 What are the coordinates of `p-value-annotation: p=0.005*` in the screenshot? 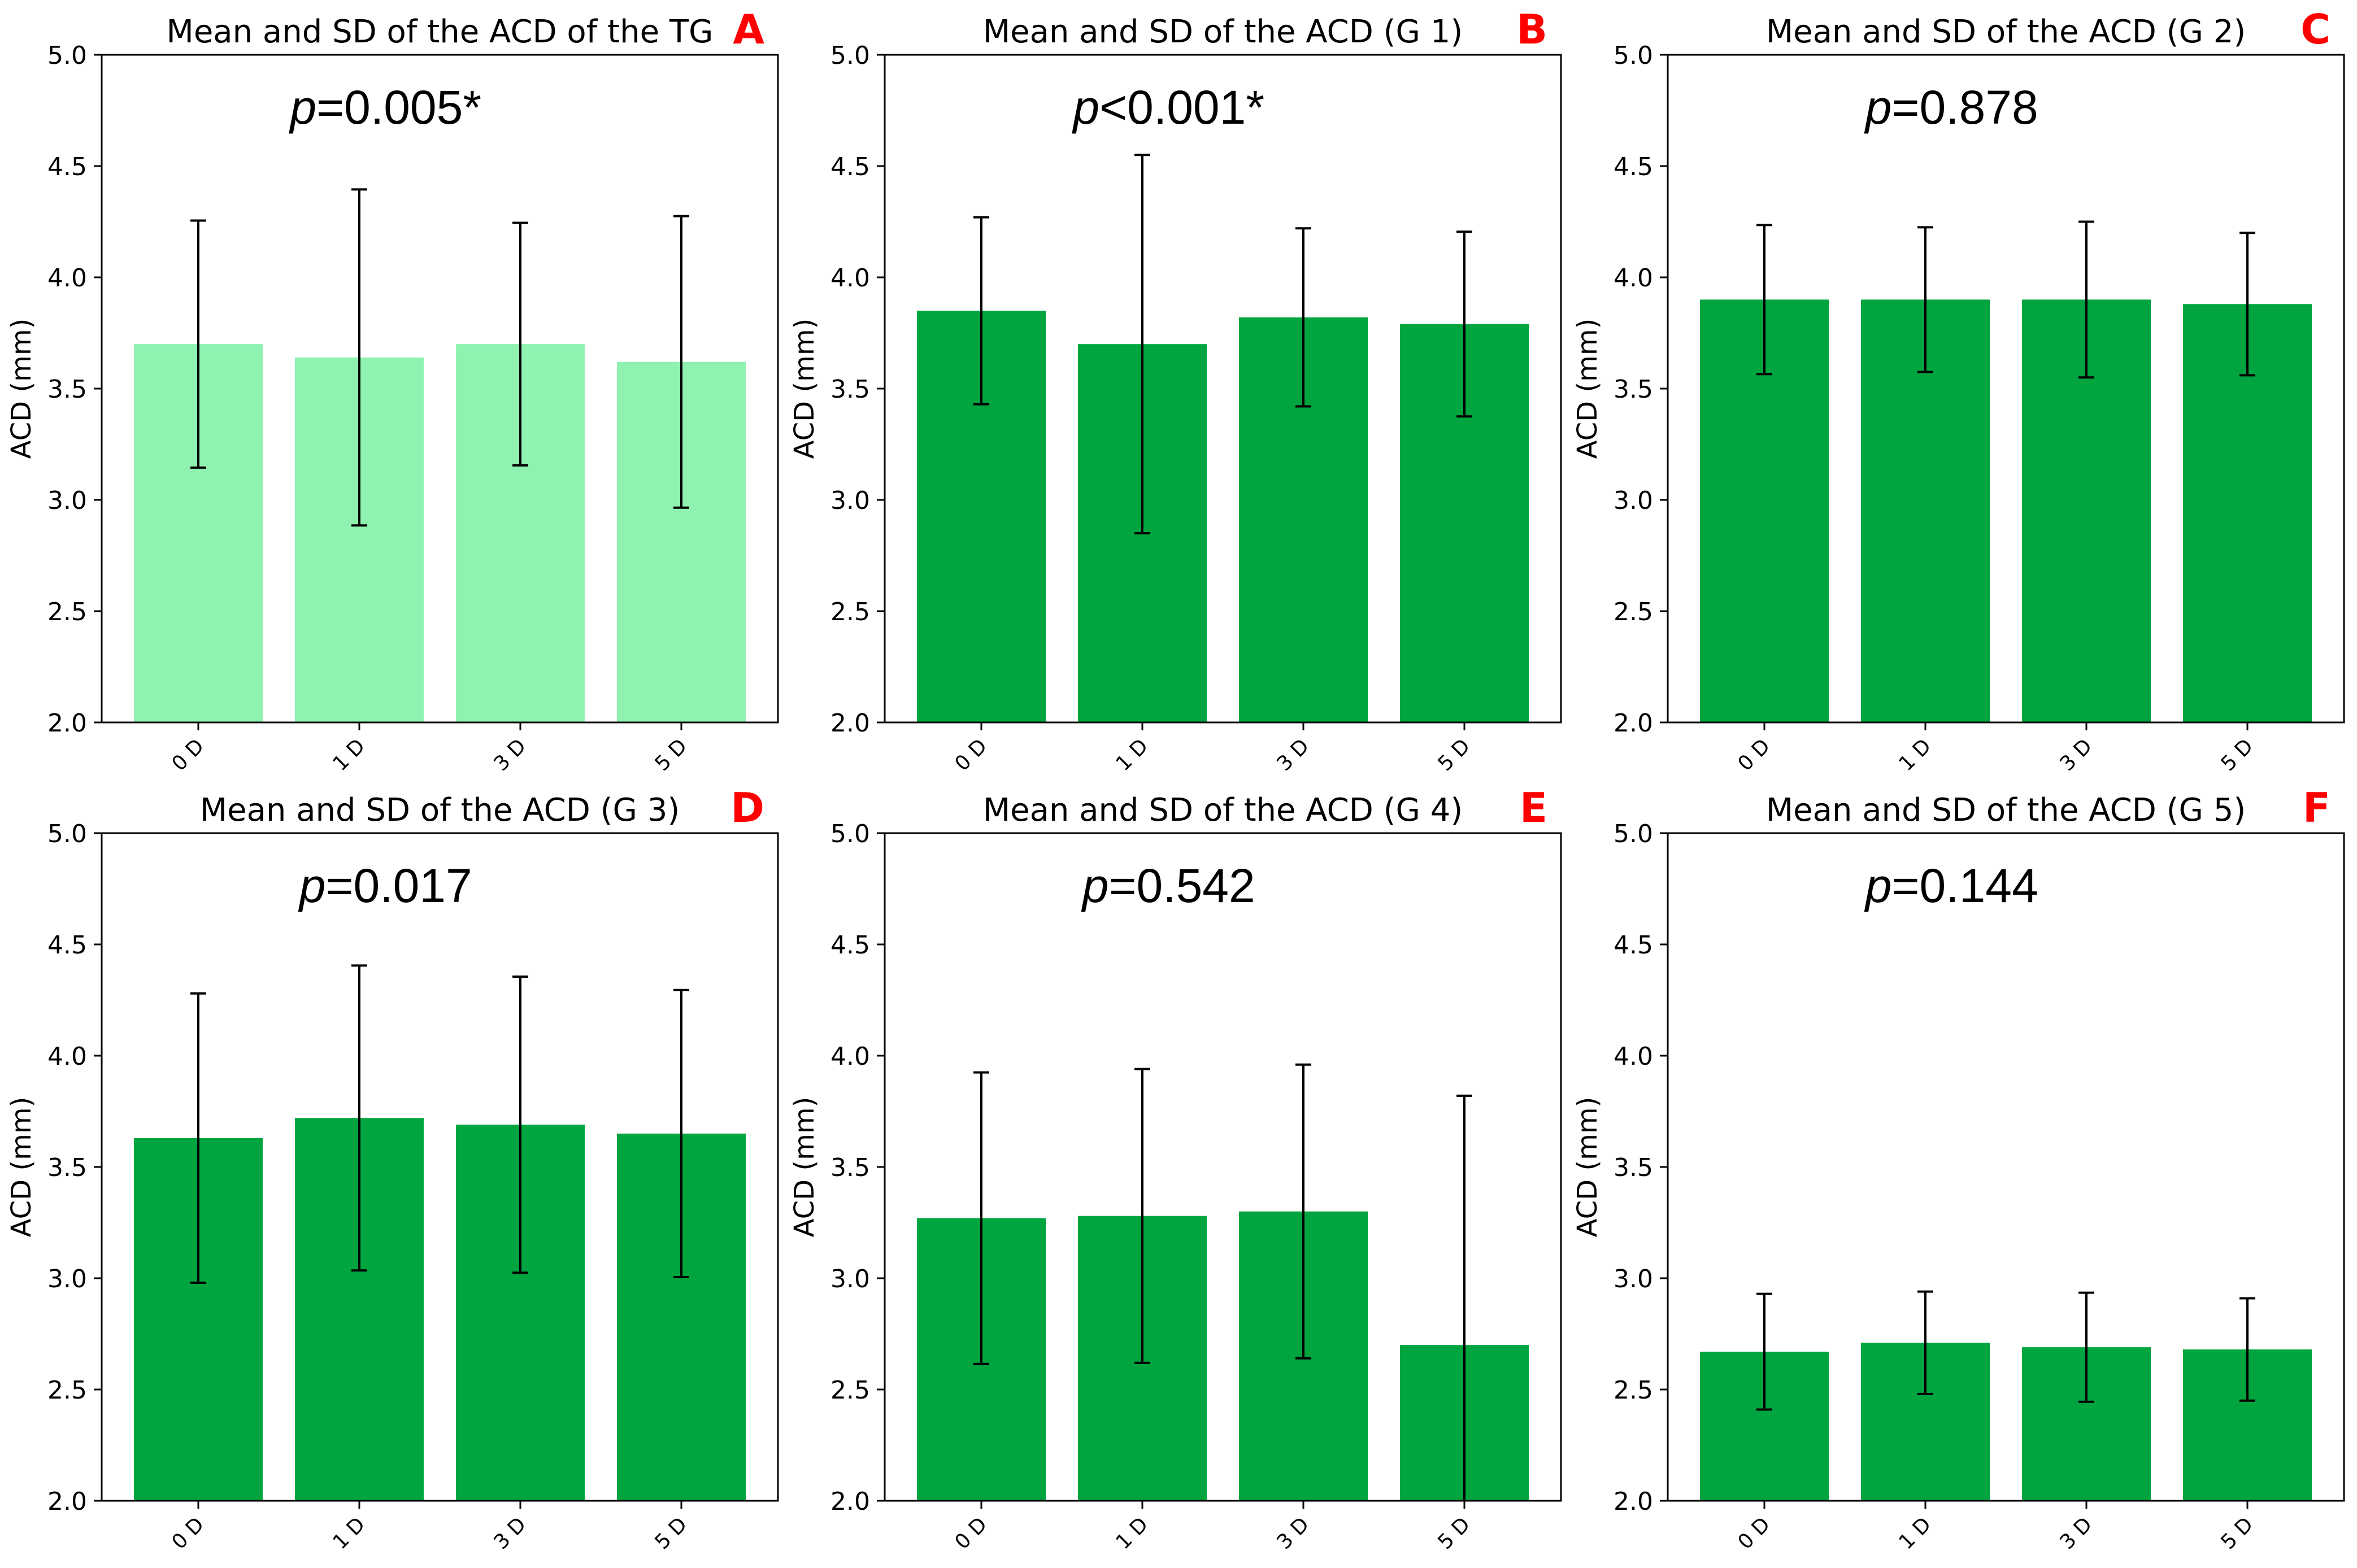 It's located at (384, 108).